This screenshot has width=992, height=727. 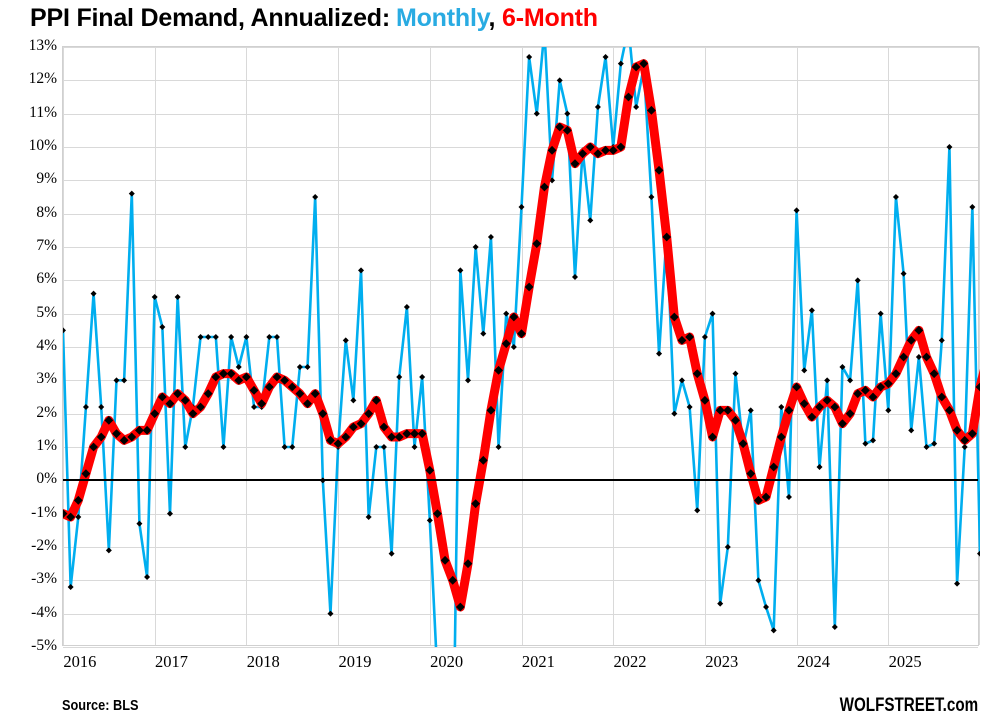 What do you see at coordinates (44, 579) in the screenshot?
I see `y-axis-tick-label: -3%` at bounding box center [44, 579].